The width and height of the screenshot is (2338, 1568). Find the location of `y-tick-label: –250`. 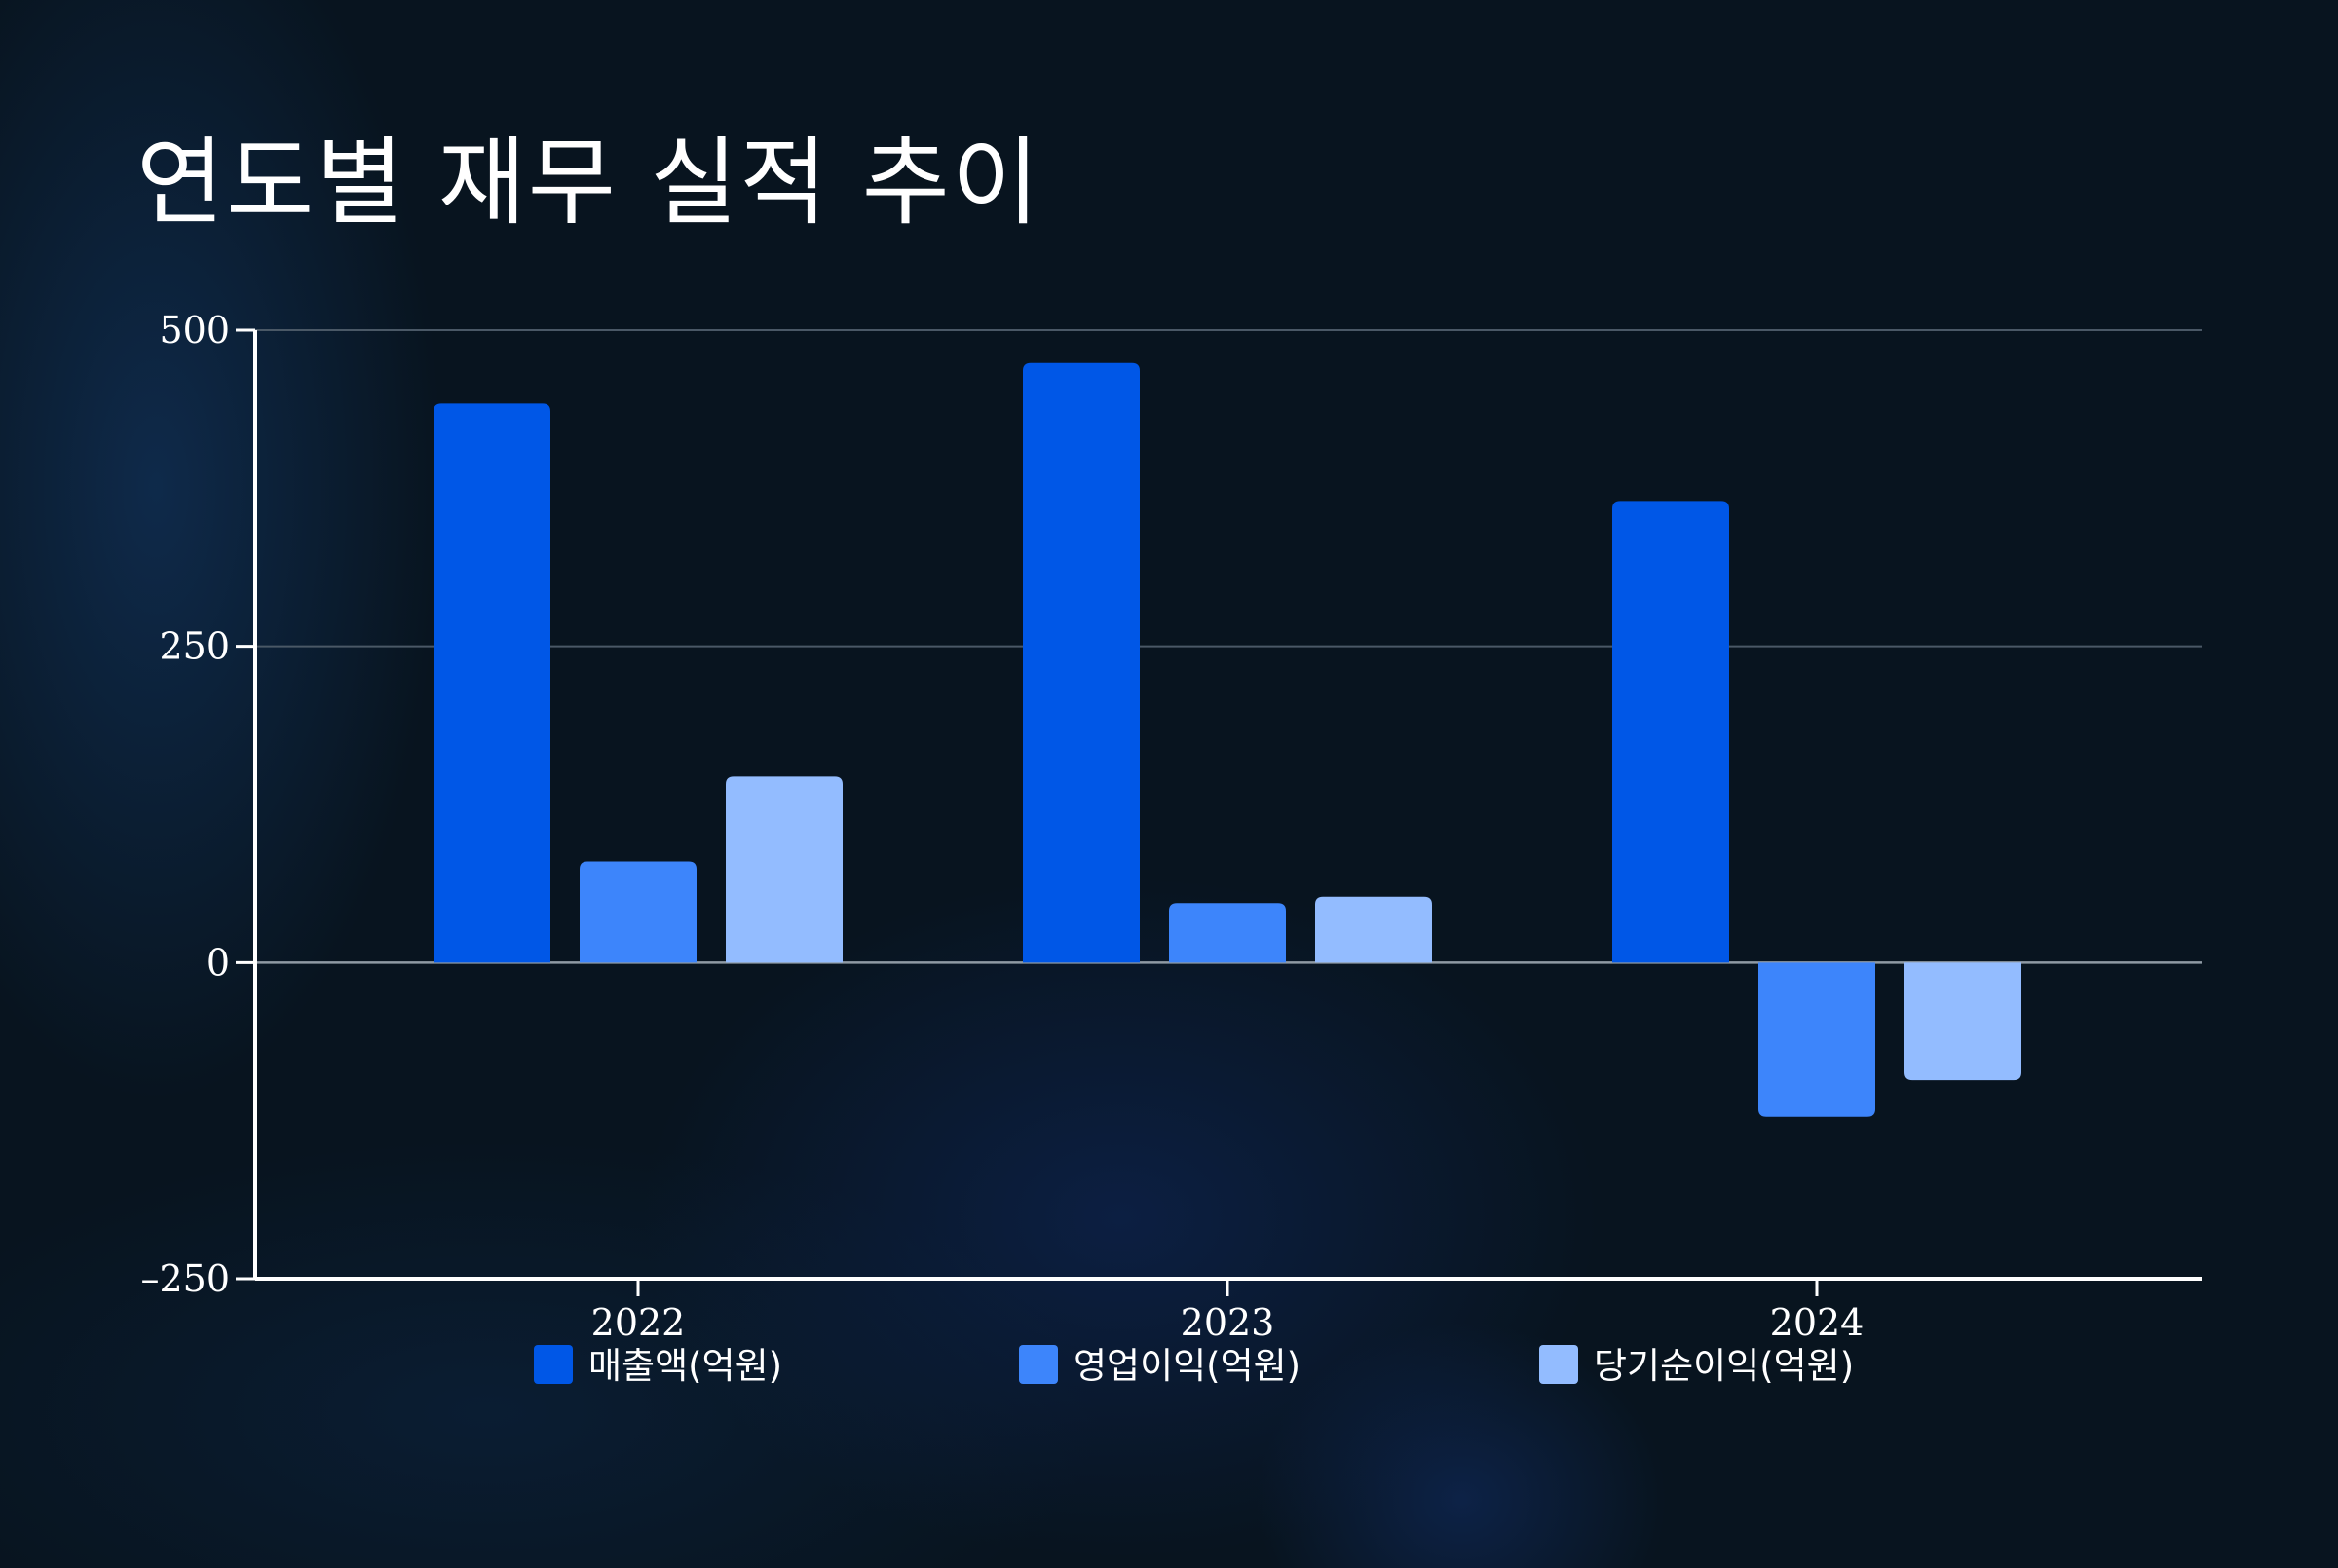

y-tick-label: –250 is located at coordinates (185, 1278).